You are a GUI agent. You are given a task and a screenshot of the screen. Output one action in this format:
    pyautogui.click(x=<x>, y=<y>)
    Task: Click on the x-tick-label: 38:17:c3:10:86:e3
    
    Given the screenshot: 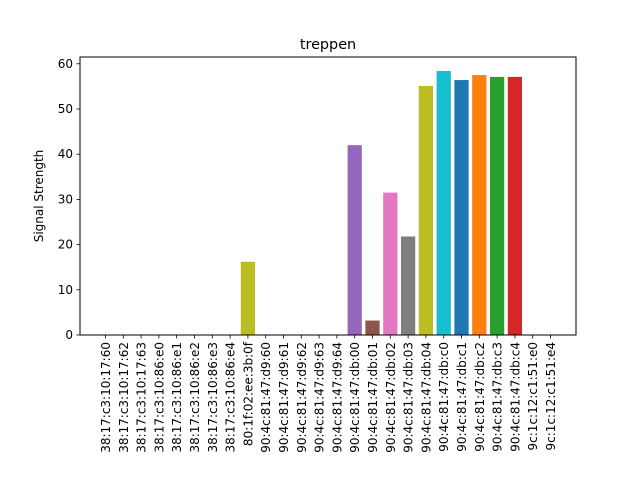 What is the action you would take?
    pyautogui.click(x=213, y=397)
    